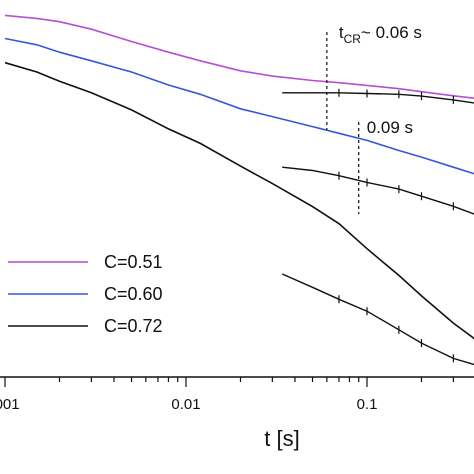 This screenshot has height=474, width=474. Describe the element at coordinates (185, 404) in the screenshot. I see `x-tick-label-2: 0.01` at that location.